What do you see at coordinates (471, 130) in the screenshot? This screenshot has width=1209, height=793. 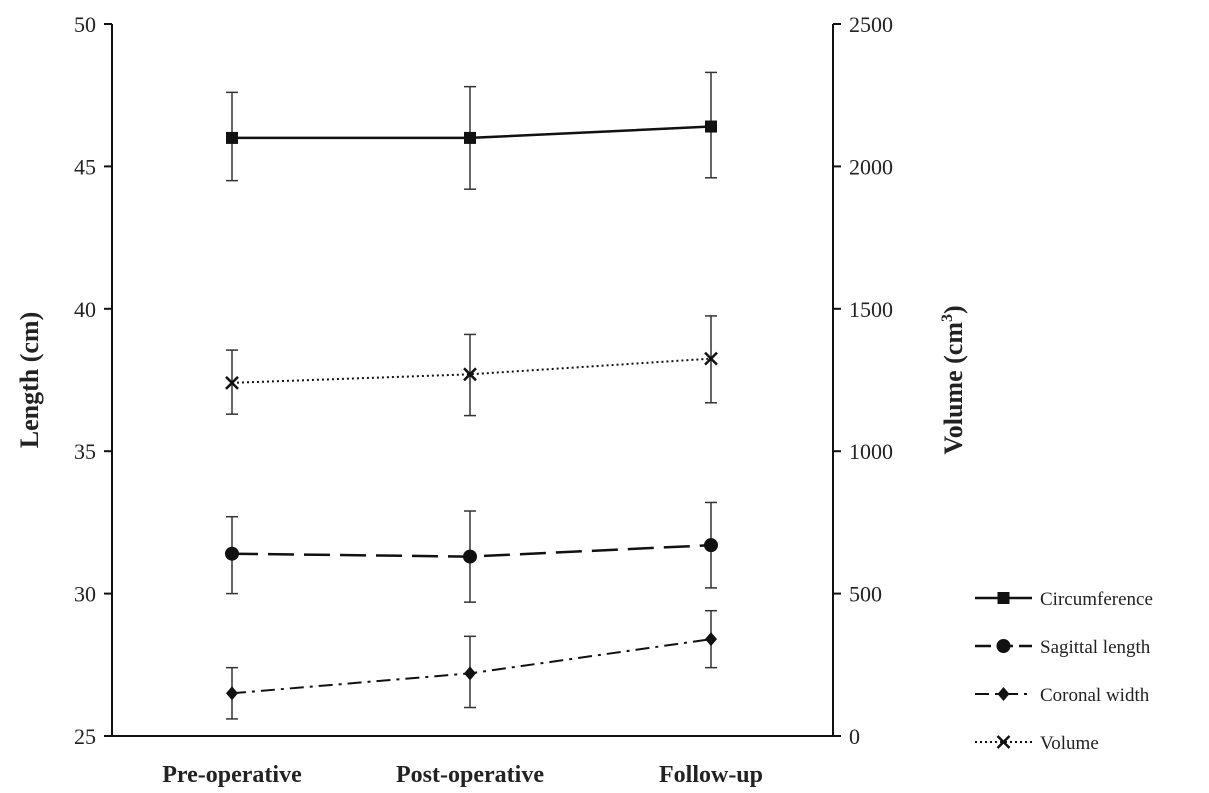 I see `series-circumference` at bounding box center [471, 130].